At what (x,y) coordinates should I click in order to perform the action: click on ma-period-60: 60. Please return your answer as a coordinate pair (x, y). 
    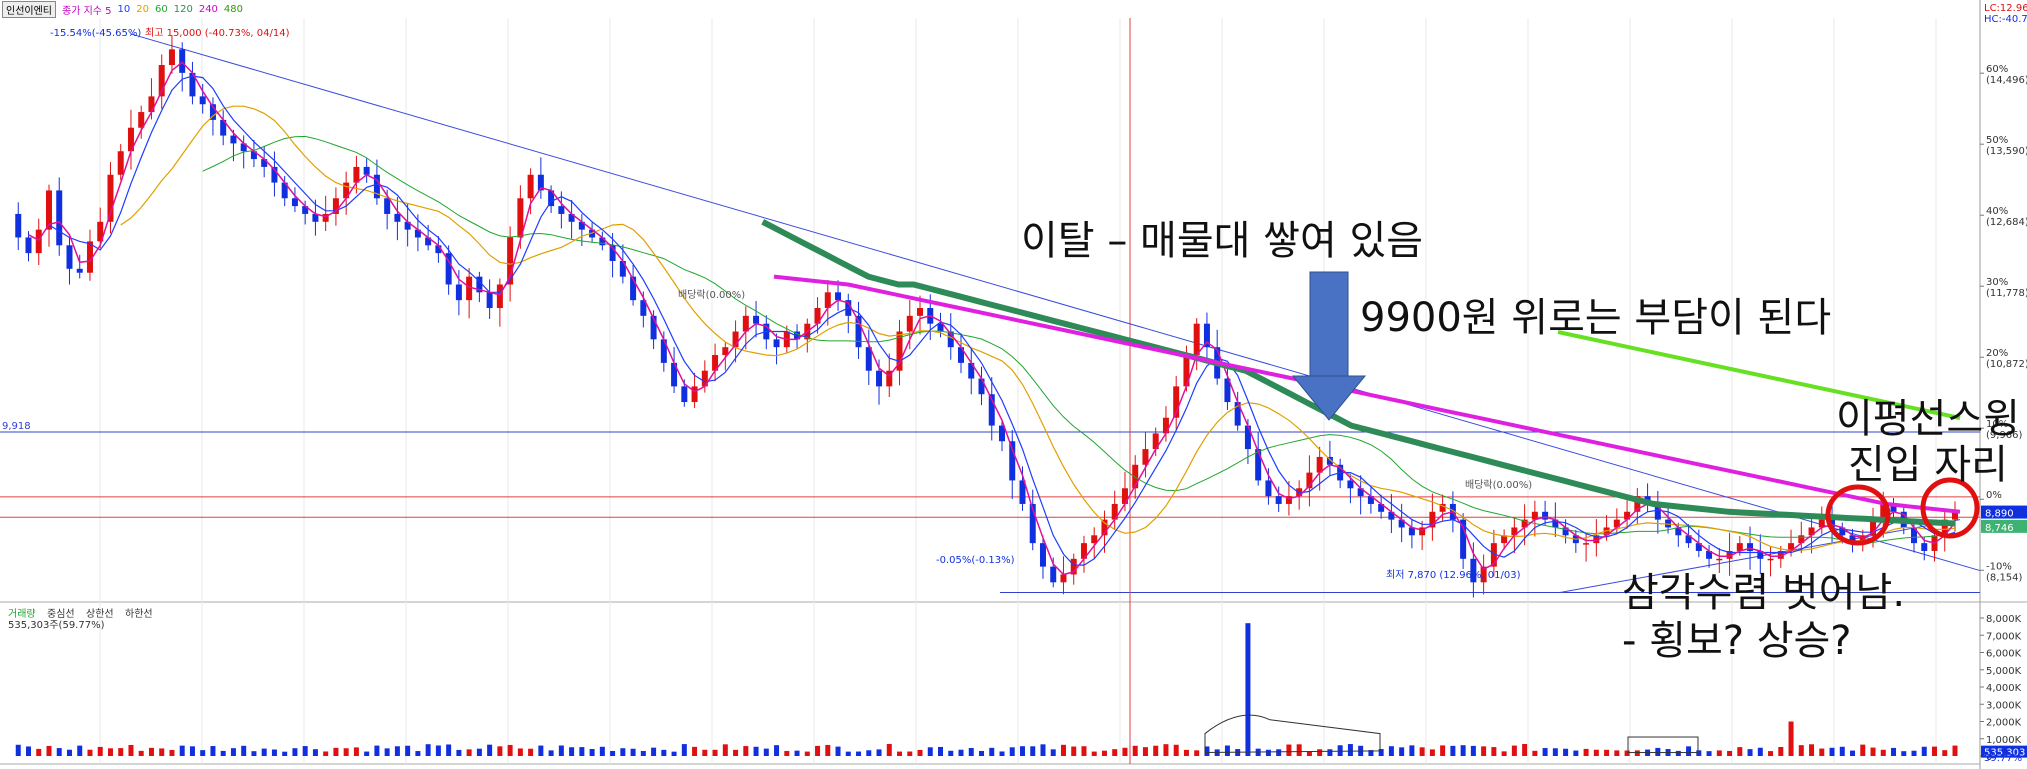
    Looking at the image, I should click on (161, 9).